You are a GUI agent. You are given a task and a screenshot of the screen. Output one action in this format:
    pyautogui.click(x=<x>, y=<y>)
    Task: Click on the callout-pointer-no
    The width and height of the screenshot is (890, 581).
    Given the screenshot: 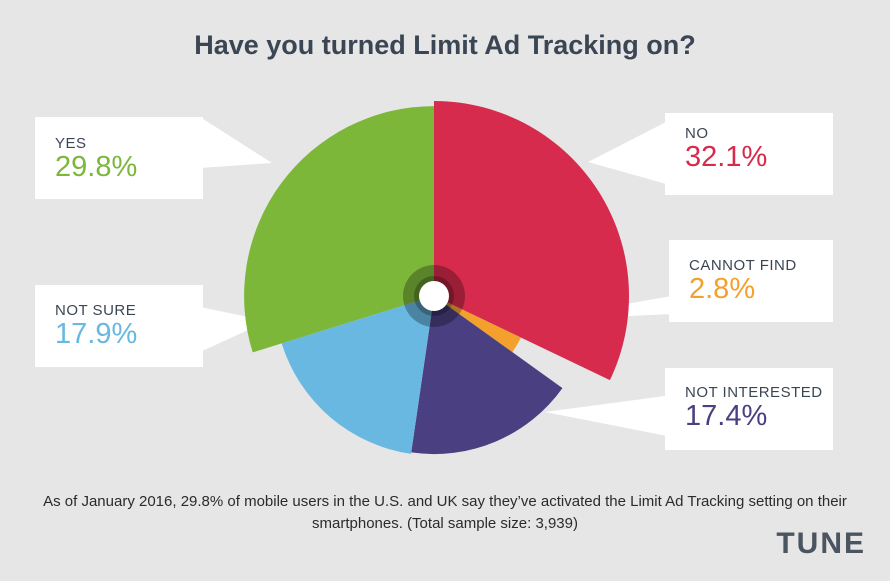 What is the action you would take?
    pyautogui.click(x=629, y=152)
    